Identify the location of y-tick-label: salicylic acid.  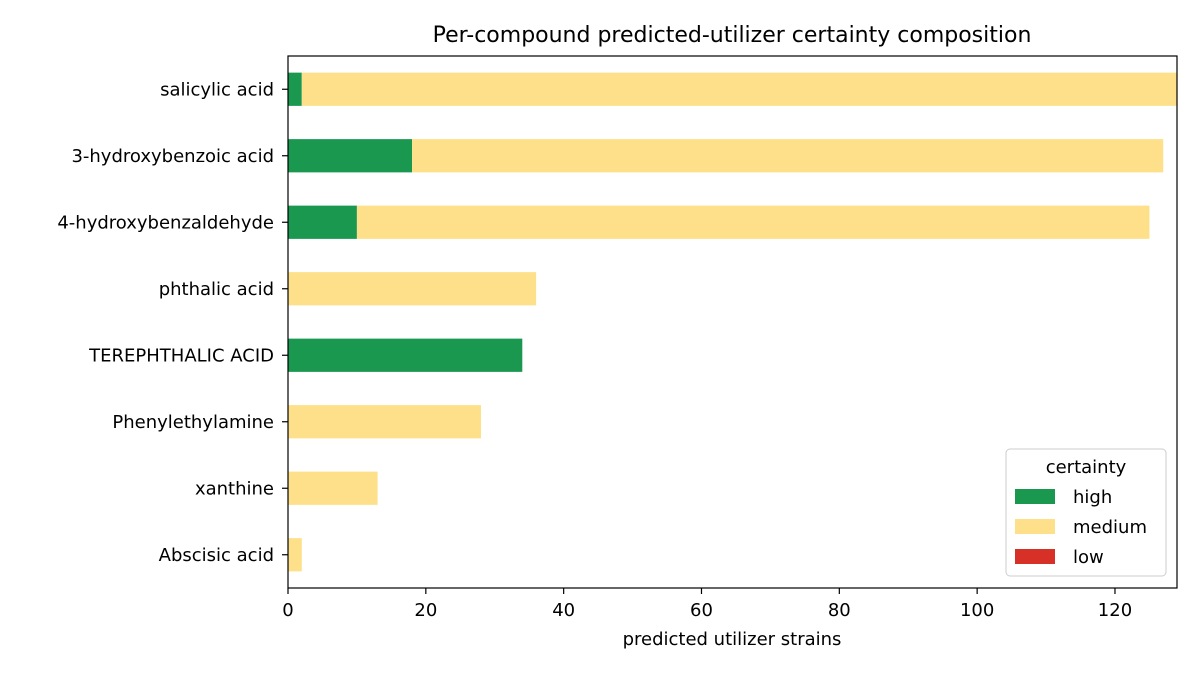
(217, 89).